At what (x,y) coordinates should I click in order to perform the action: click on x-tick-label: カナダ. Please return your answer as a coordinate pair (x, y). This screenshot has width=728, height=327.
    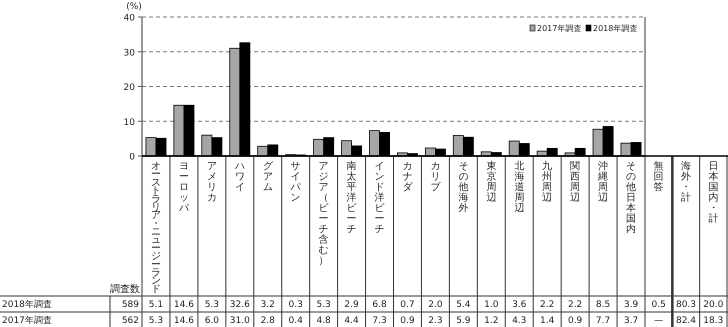
    Looking at the image, I should click on (408, 177).